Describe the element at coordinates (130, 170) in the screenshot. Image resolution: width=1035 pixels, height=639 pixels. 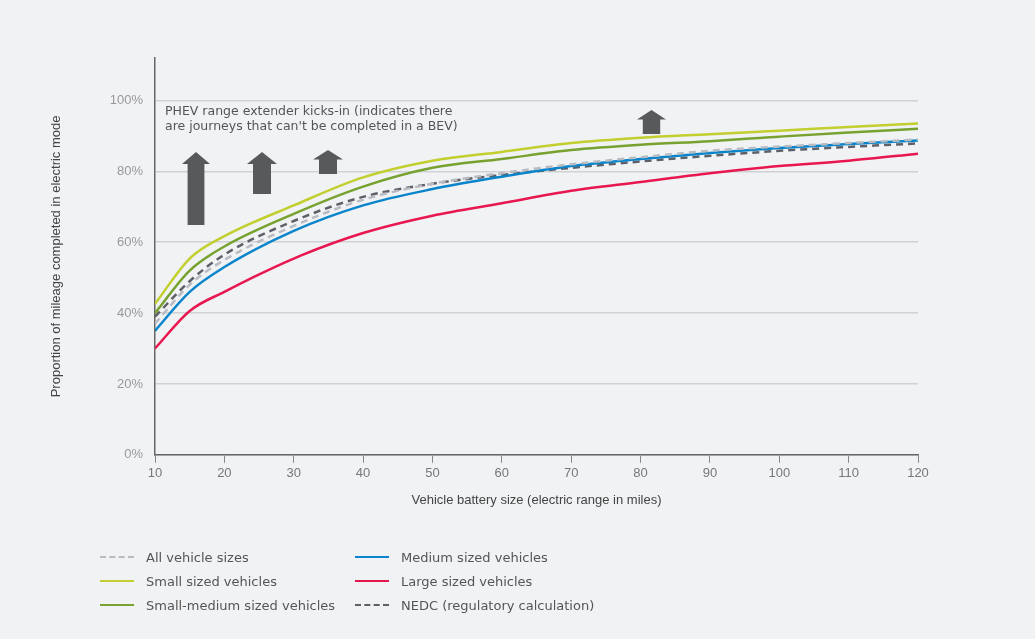
I see `y-tick-label: 80%` at that location.